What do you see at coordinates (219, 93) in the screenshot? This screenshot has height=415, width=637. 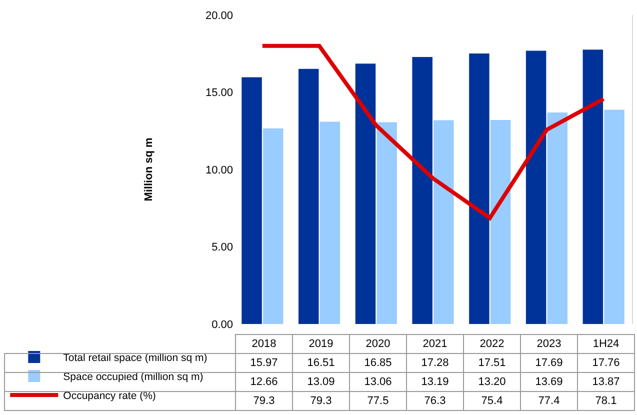 I see `y-tick-label: 15.00` at bounding box center [219, 93].